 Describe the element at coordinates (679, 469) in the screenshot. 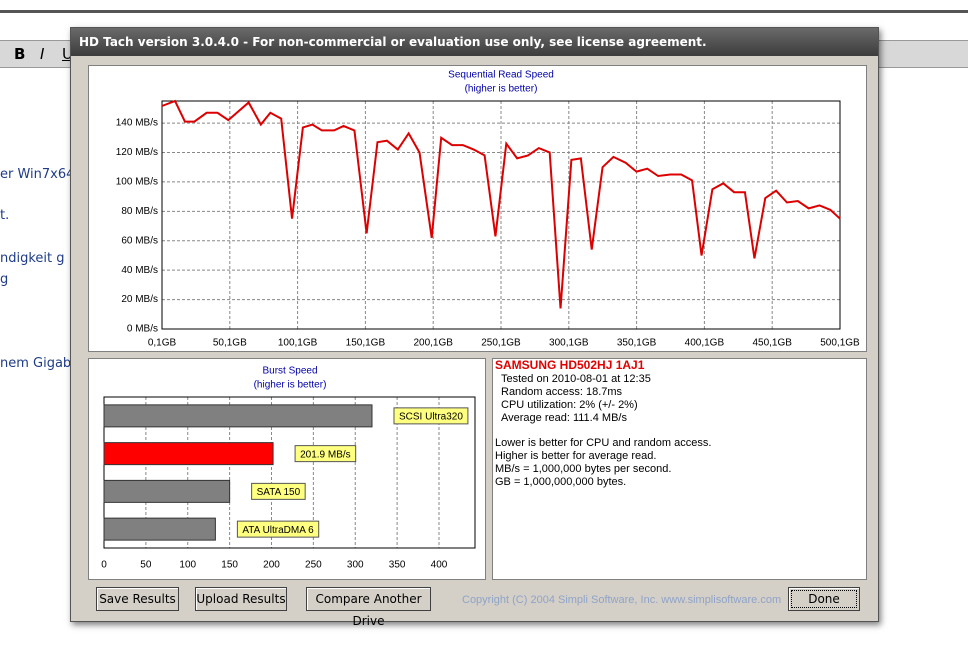

I see `info-panel` at that location.